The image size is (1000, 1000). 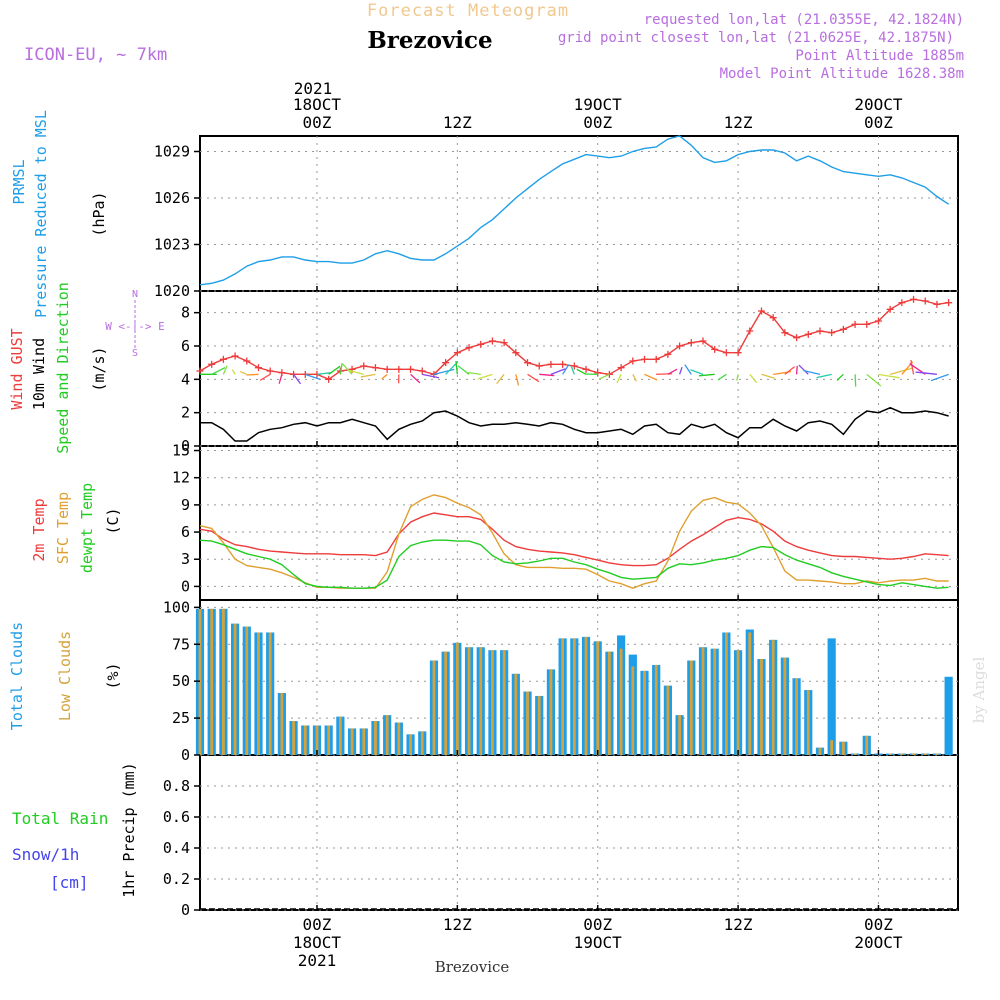 I want to click on wind-speed-dir-label: Speed and Direction, so click(x=63, y=368).